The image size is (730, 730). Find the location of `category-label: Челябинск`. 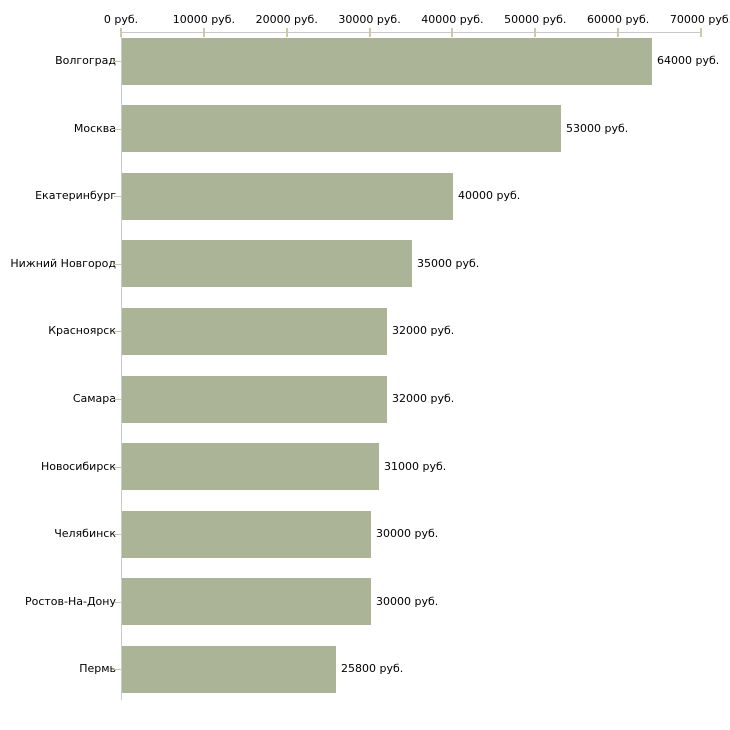

category-label: Челябинск is located at coordinates (85, 534).